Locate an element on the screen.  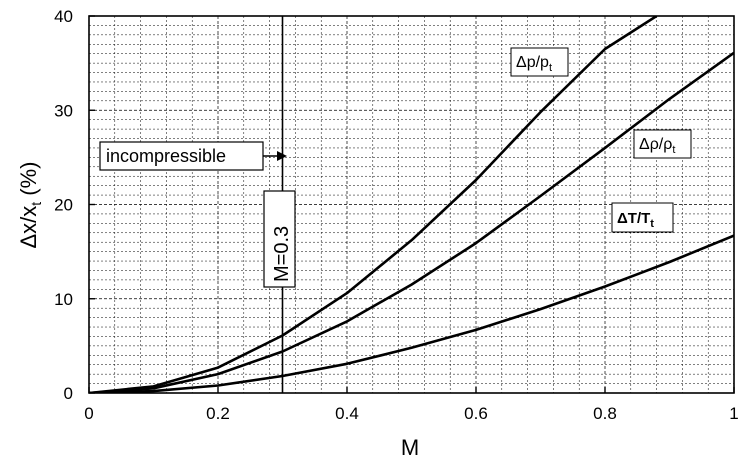
series-label-dt: ΔT/Tt is located at coordinates (642, 217).